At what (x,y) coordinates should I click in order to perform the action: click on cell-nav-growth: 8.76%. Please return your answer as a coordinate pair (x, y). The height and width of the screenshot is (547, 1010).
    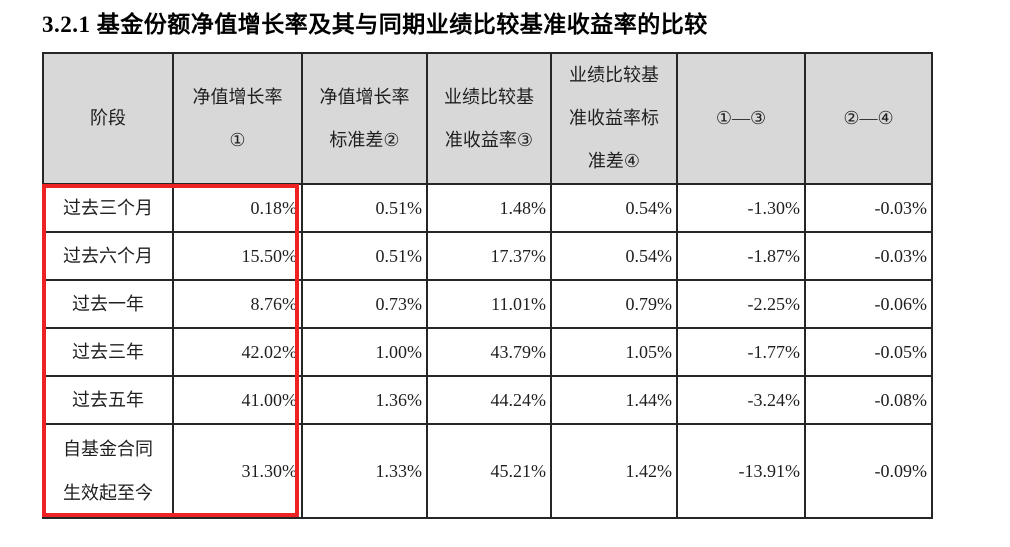
    Looking at the image, I should click on (237, 304).